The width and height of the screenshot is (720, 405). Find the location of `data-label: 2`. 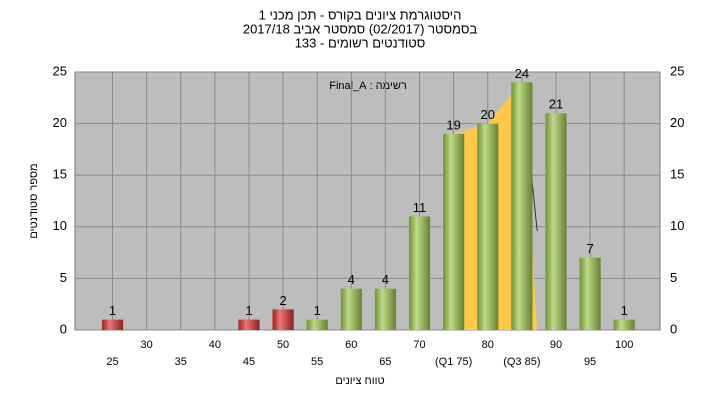

data-label: 2 is located at coordinates (282, 300).